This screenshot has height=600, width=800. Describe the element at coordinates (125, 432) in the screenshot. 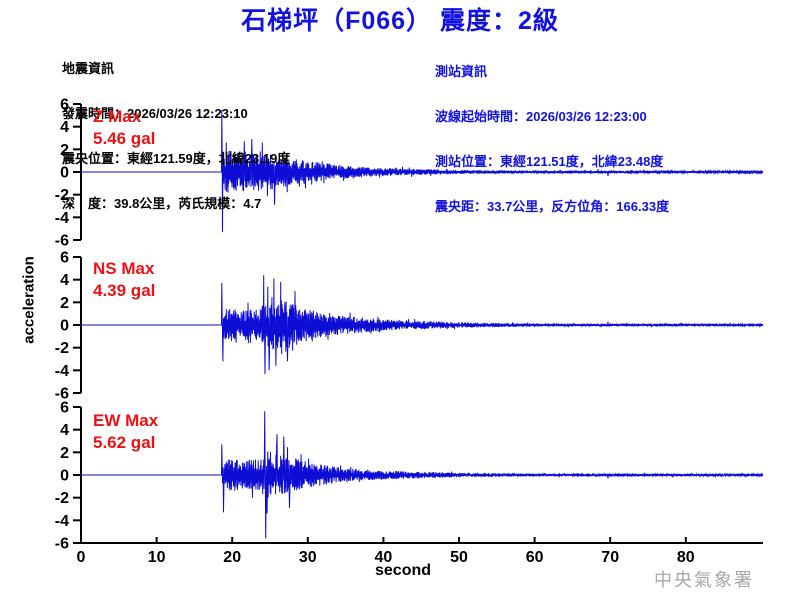

I see `max-label-ew: EW Max 5.62 gal` at that location.